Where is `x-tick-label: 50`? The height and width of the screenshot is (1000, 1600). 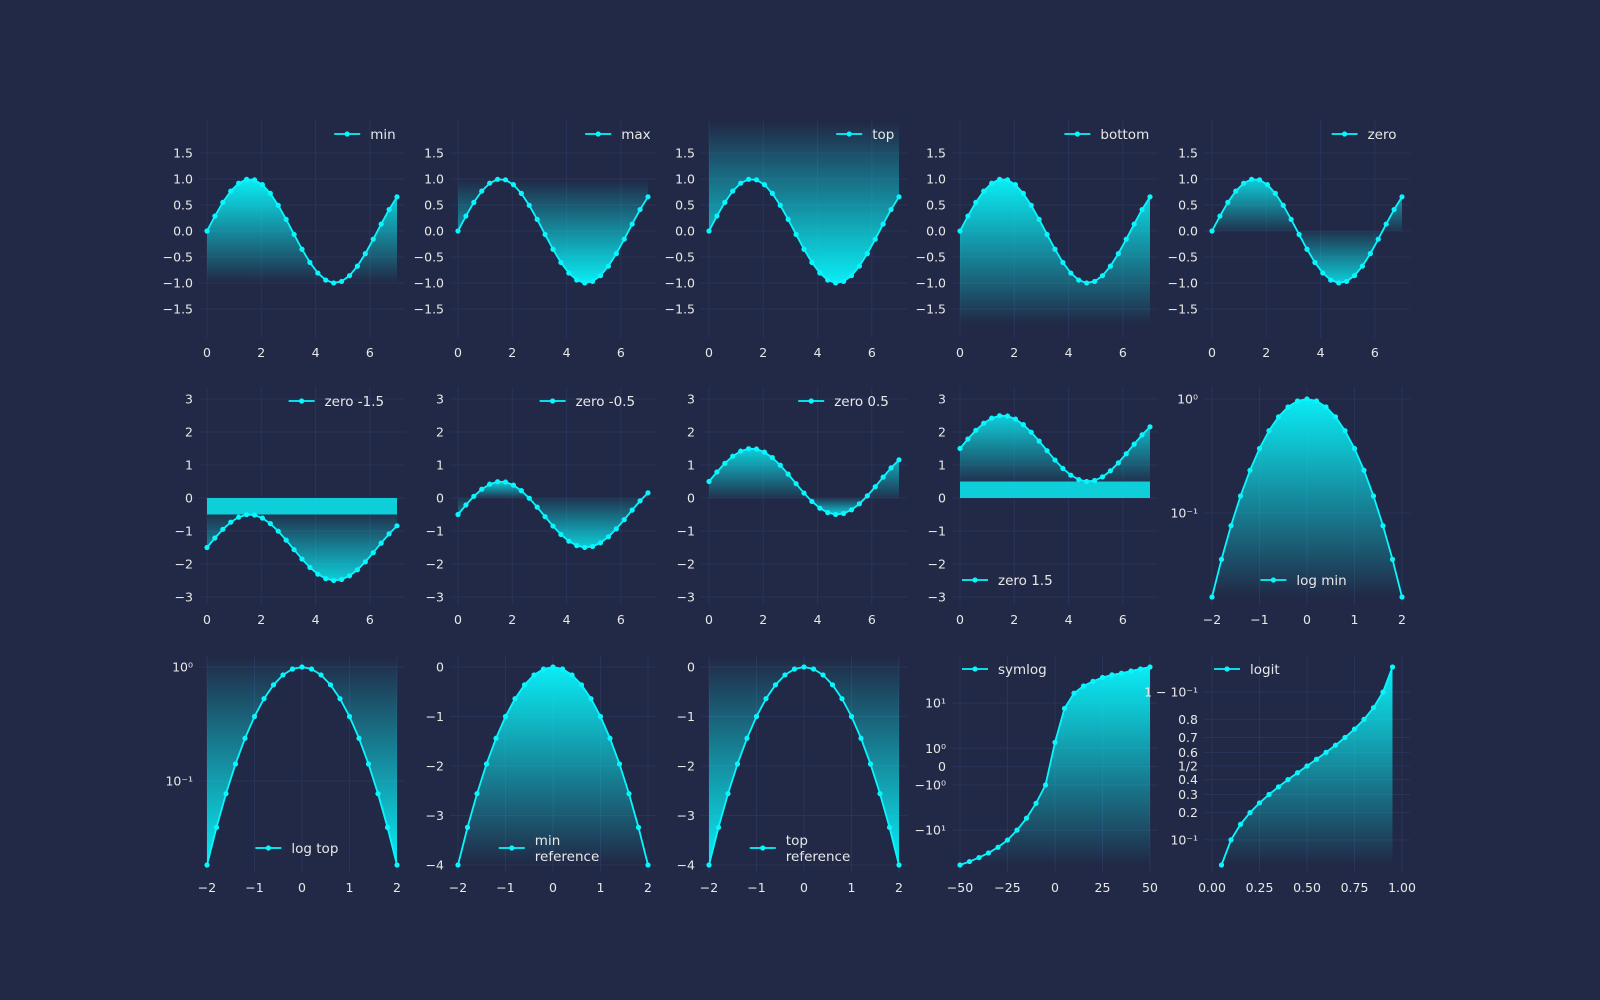 x-tick-label: 50 is located at coordinates (1150, 887).